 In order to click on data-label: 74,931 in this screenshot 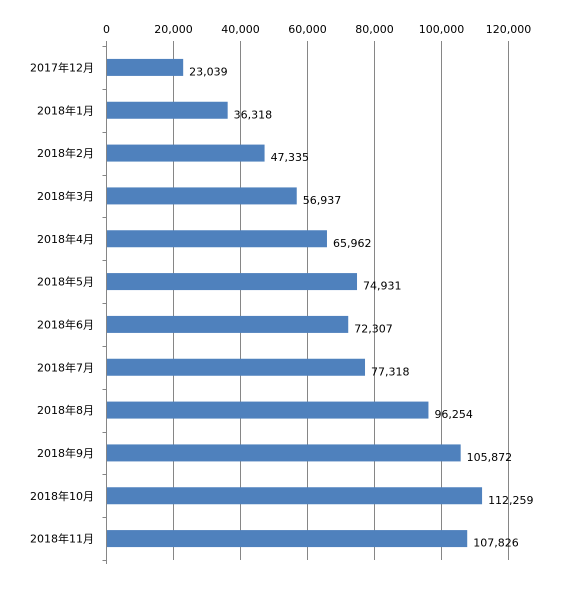, I will do `click(382, 286)`.